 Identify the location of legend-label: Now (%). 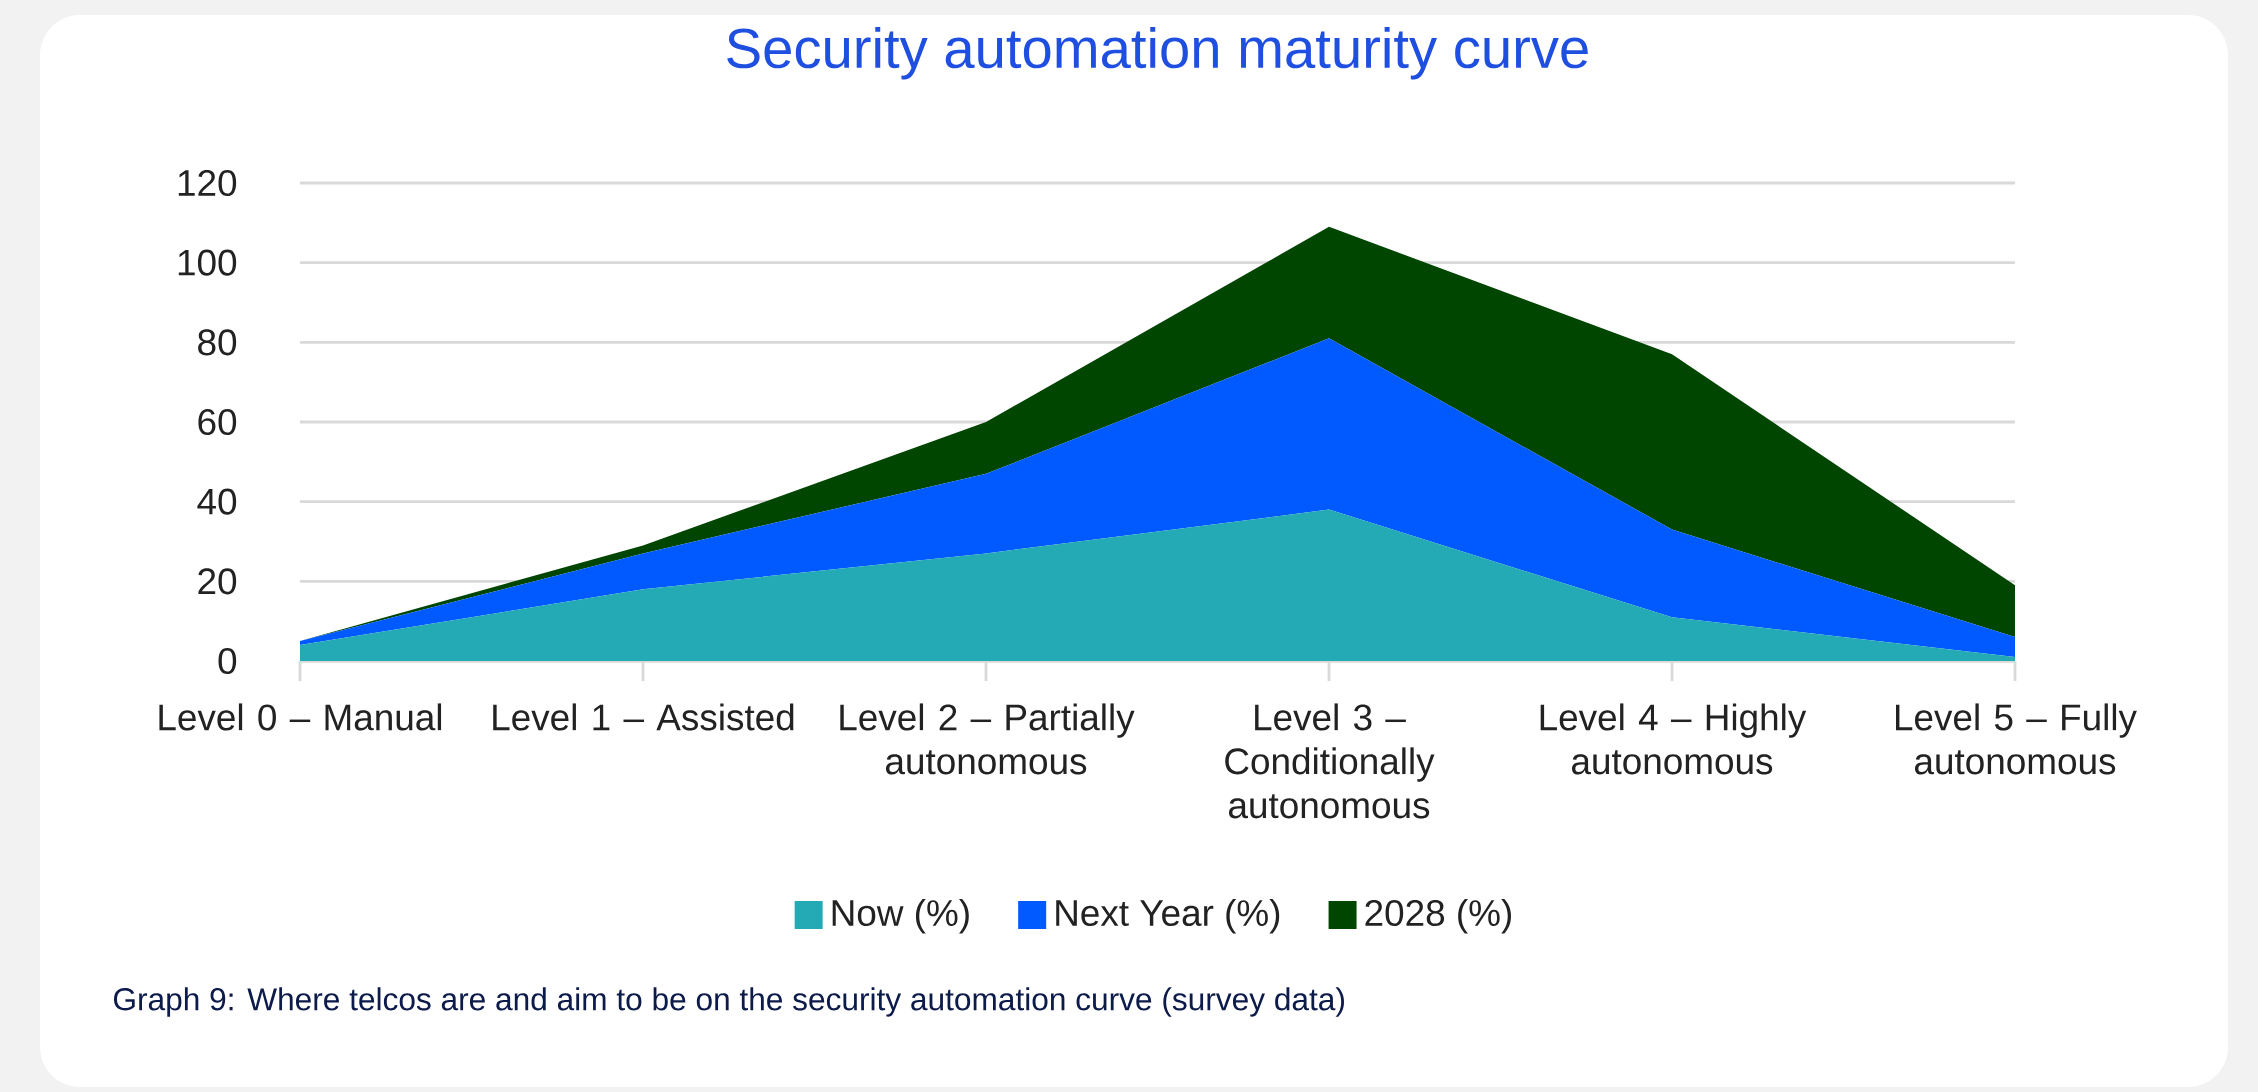
(900, 916).